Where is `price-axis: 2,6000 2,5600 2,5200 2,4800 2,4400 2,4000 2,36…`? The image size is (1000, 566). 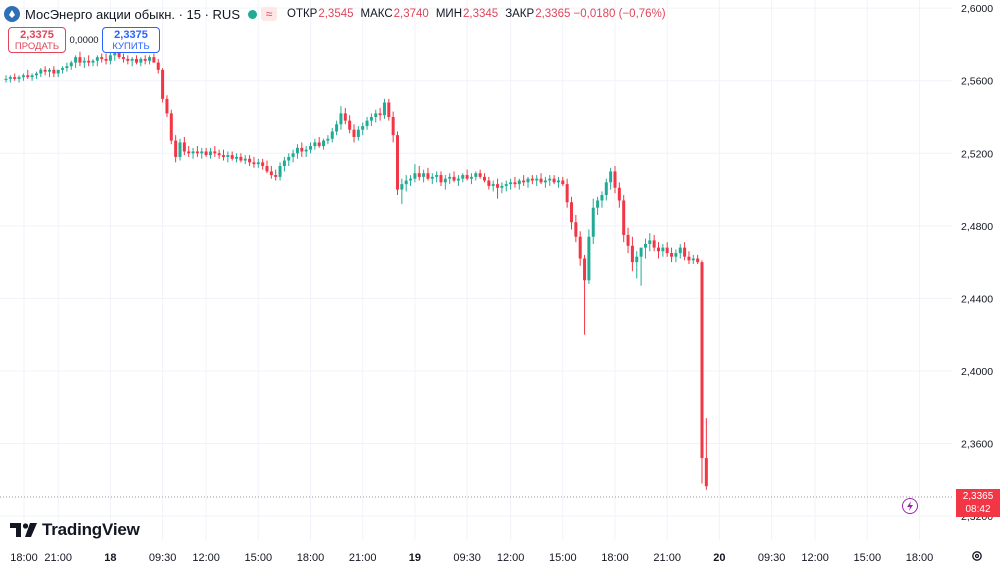
price-axis: 2,6000 2,5600 2,5200 2,4800 2,4400 2,4000 2,36… is located at coordinates (977, 263).